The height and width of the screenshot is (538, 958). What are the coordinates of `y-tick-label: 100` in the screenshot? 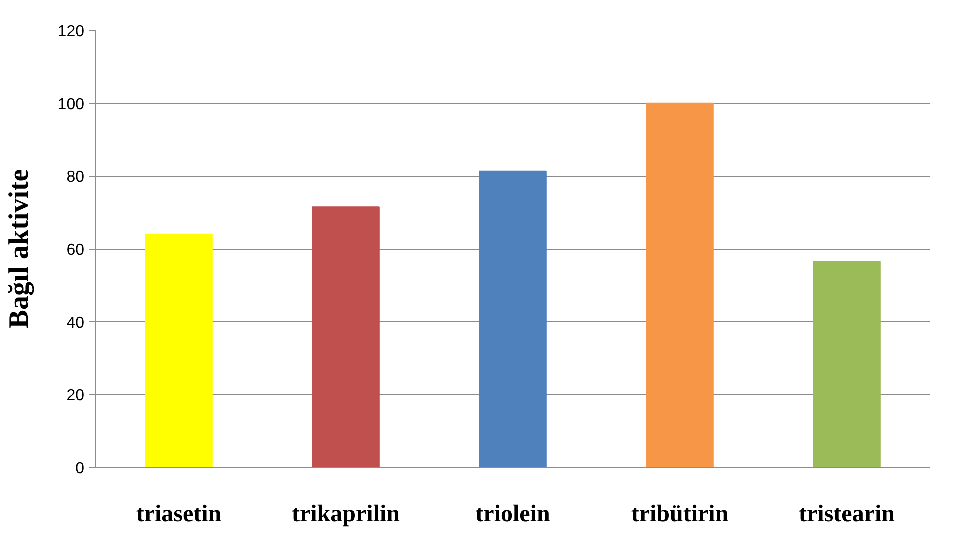 It's located at (71, 105).